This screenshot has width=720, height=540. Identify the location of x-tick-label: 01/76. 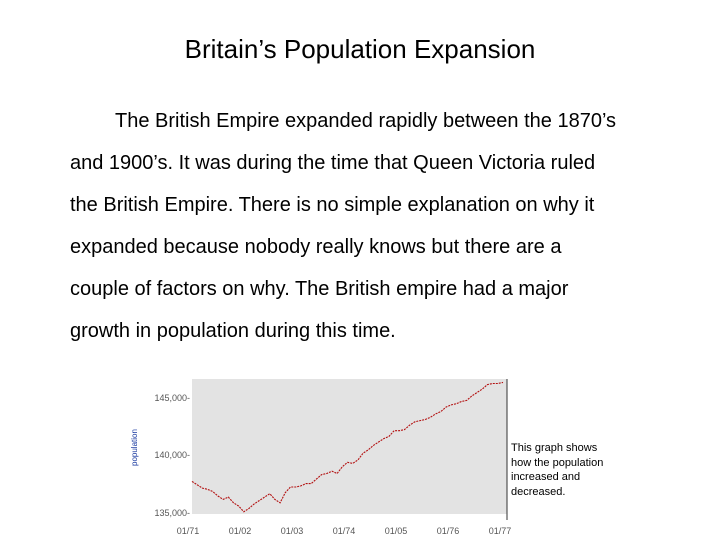
(448, 531).